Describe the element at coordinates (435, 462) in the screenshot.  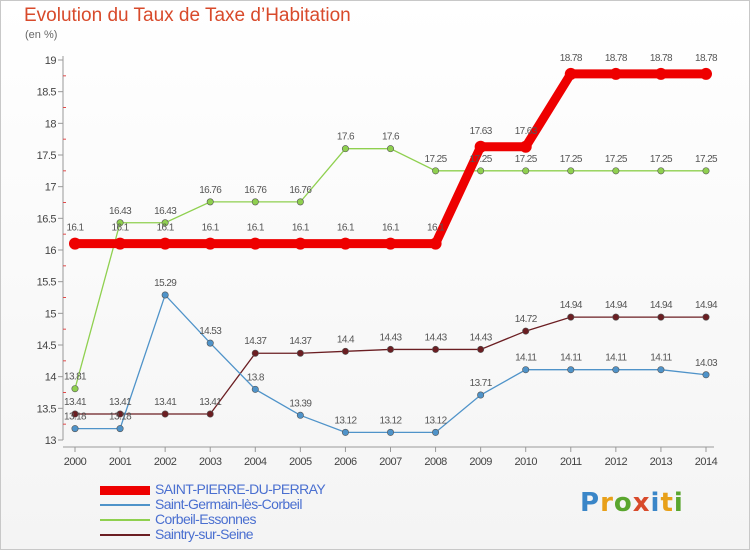
I see `x-tick-label: 2008` at that location.